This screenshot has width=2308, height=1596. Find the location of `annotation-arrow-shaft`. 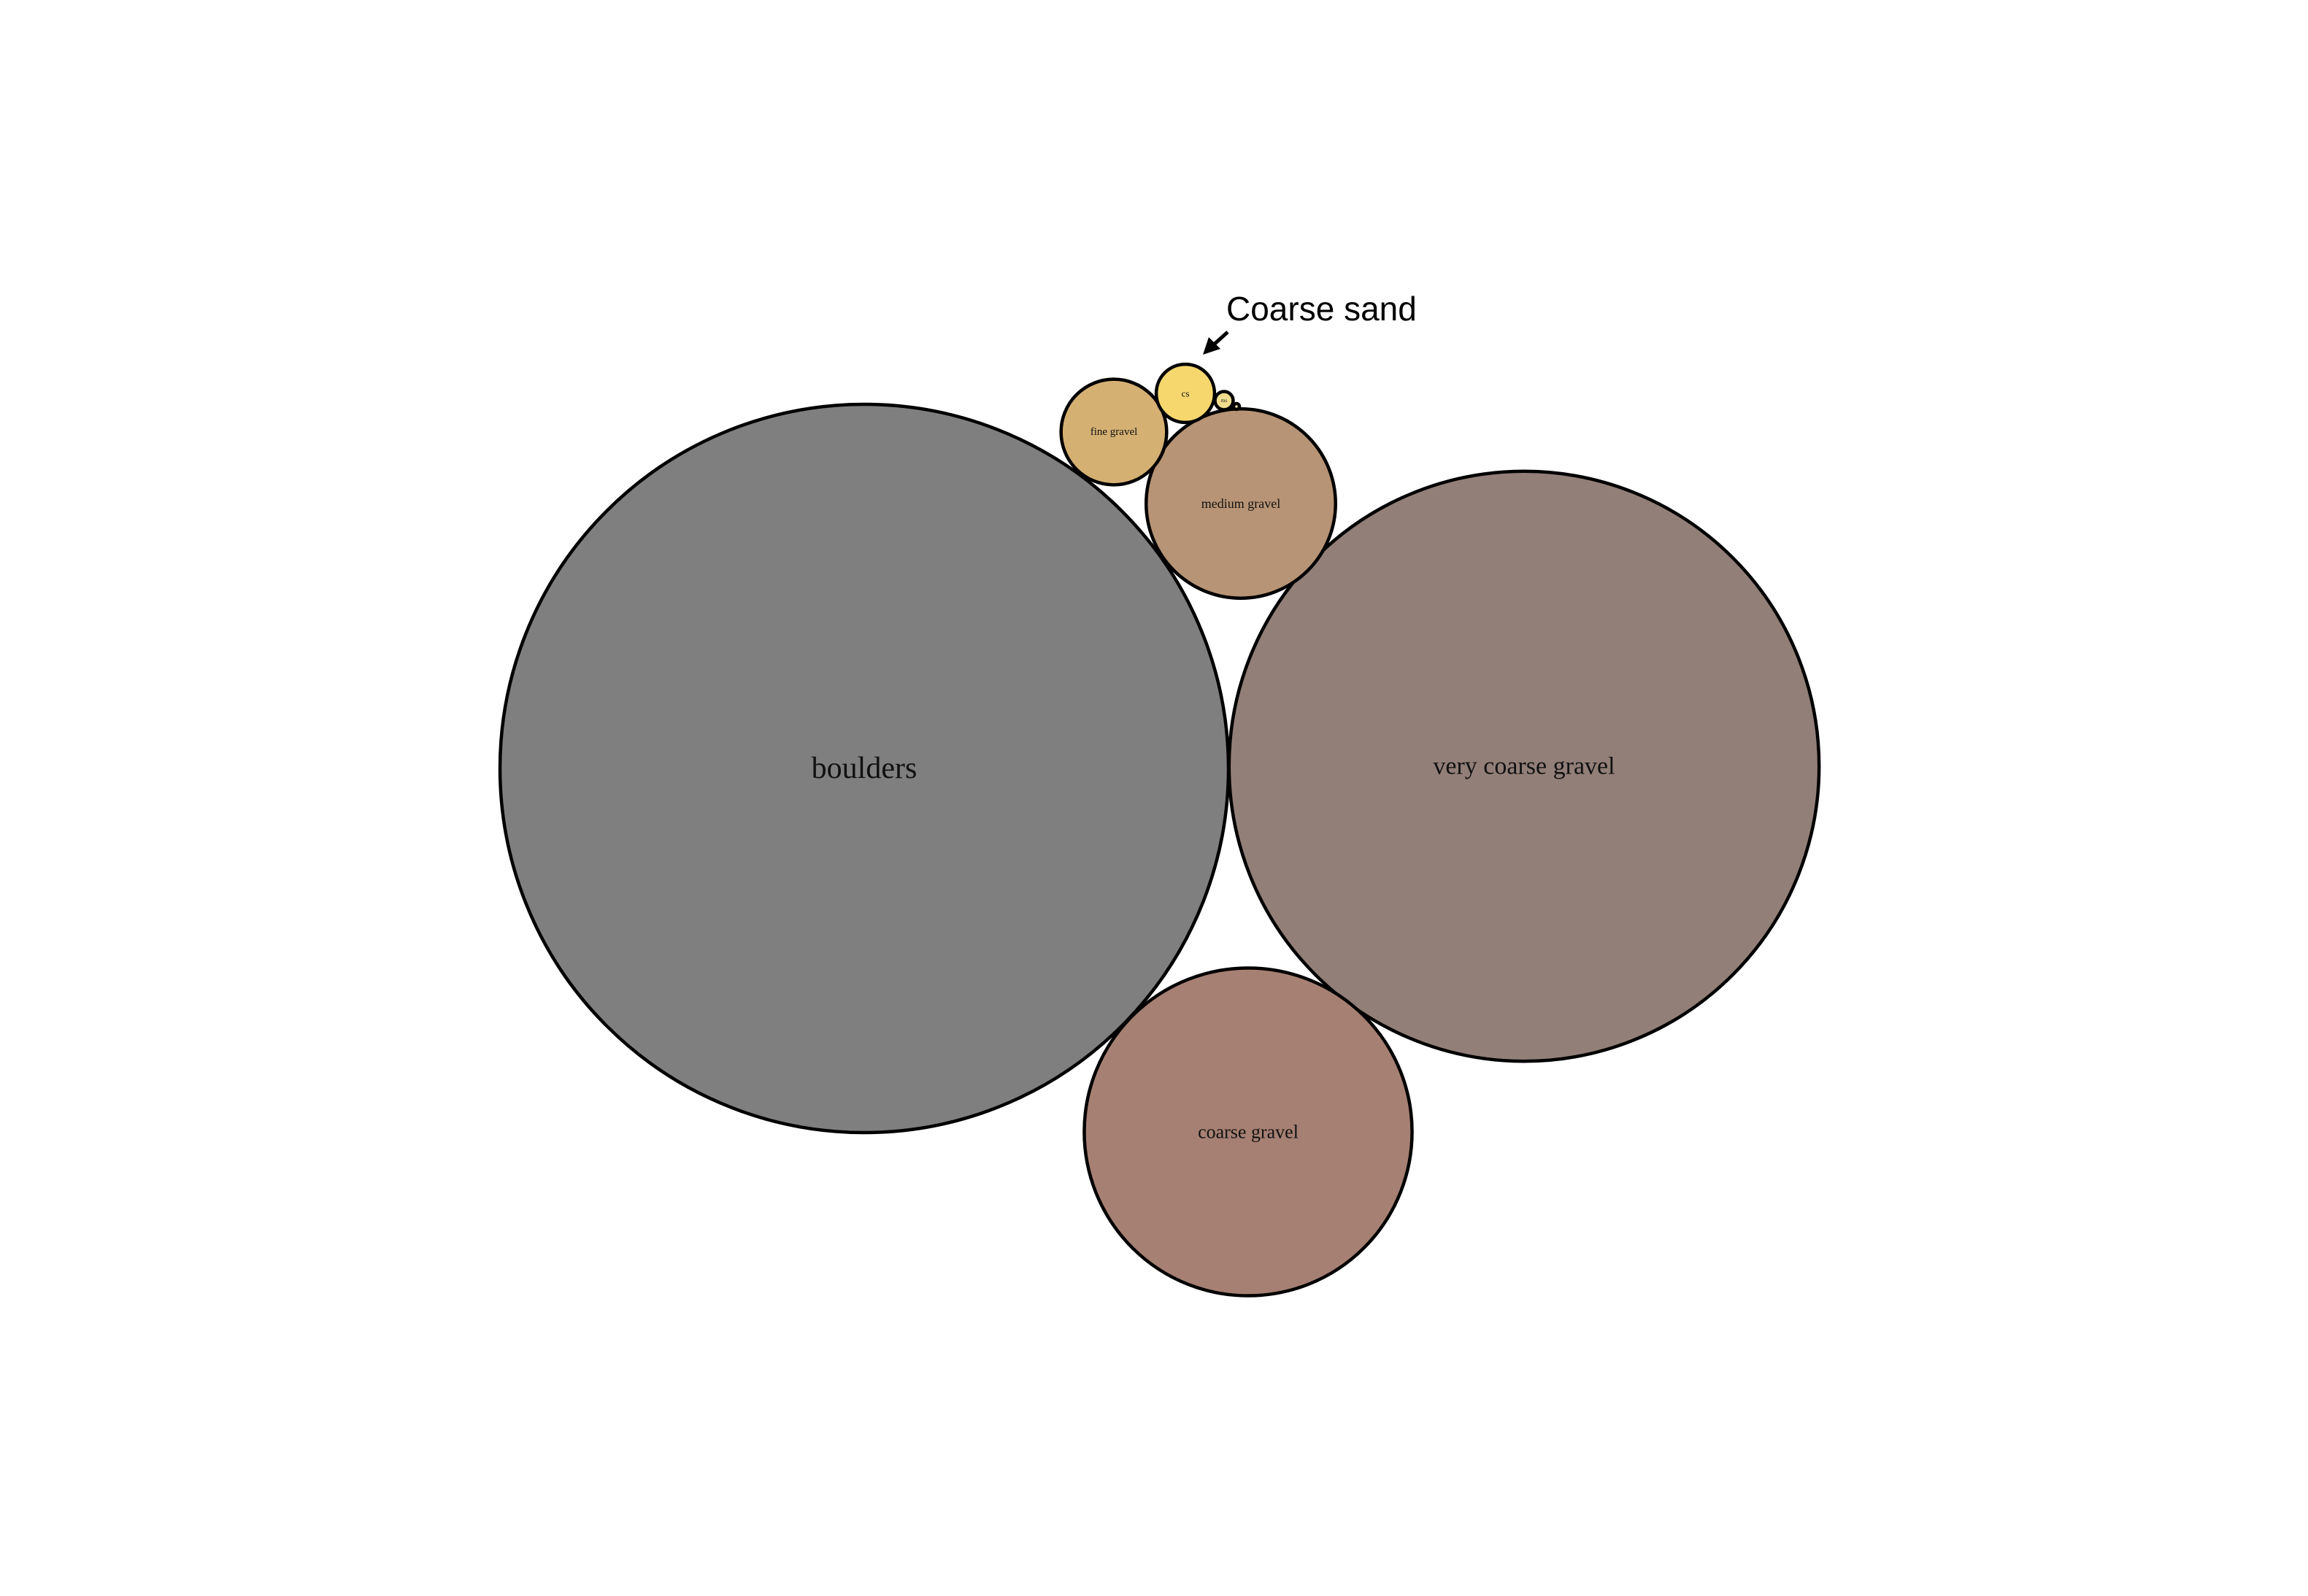

annotation-arrow-shaft is located at coordinates (1220, 339).